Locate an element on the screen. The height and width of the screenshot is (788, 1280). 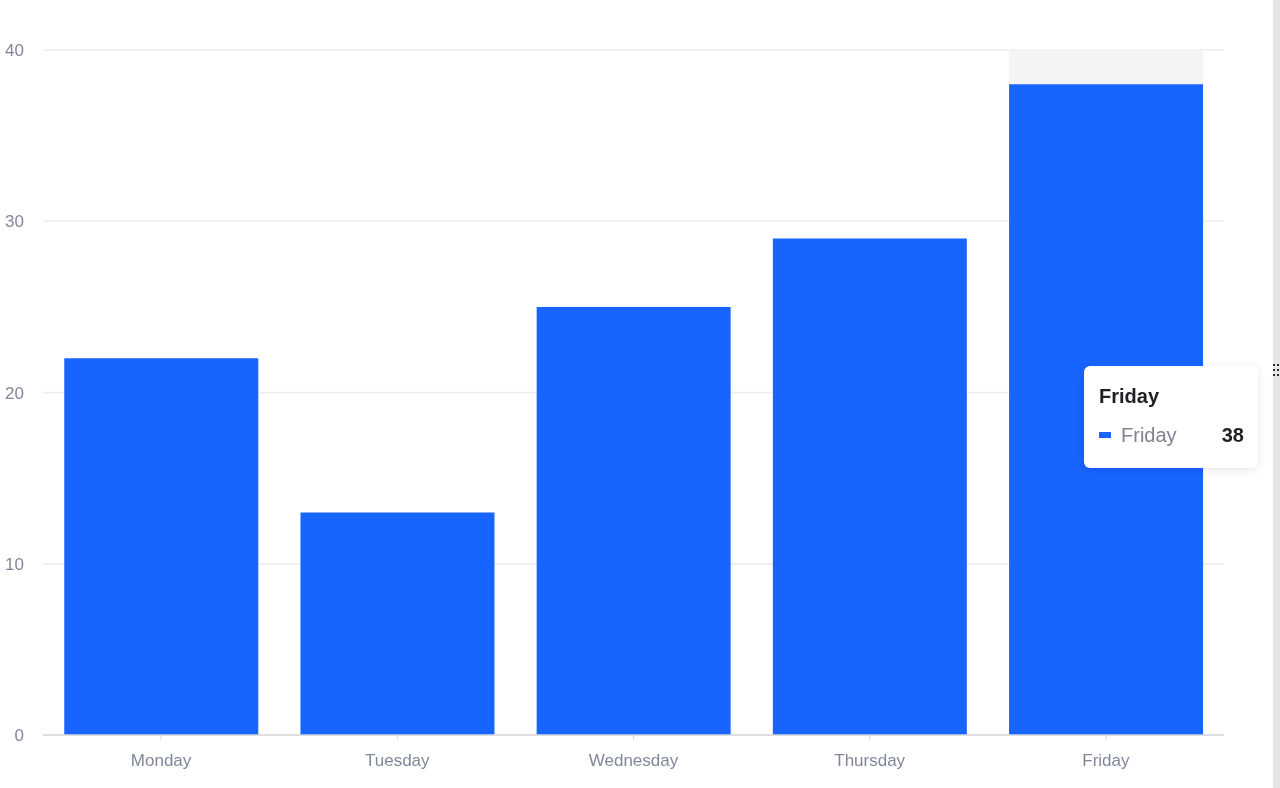
x-tick-label: Thursday is located at coordinates (870, 761).